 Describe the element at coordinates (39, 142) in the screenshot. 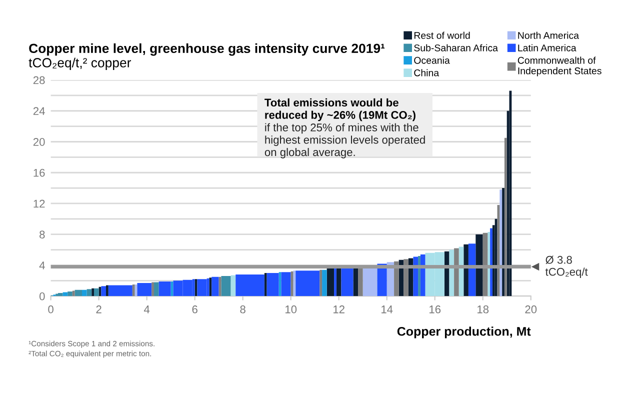

I see `y-tick-label: 20` at that location.